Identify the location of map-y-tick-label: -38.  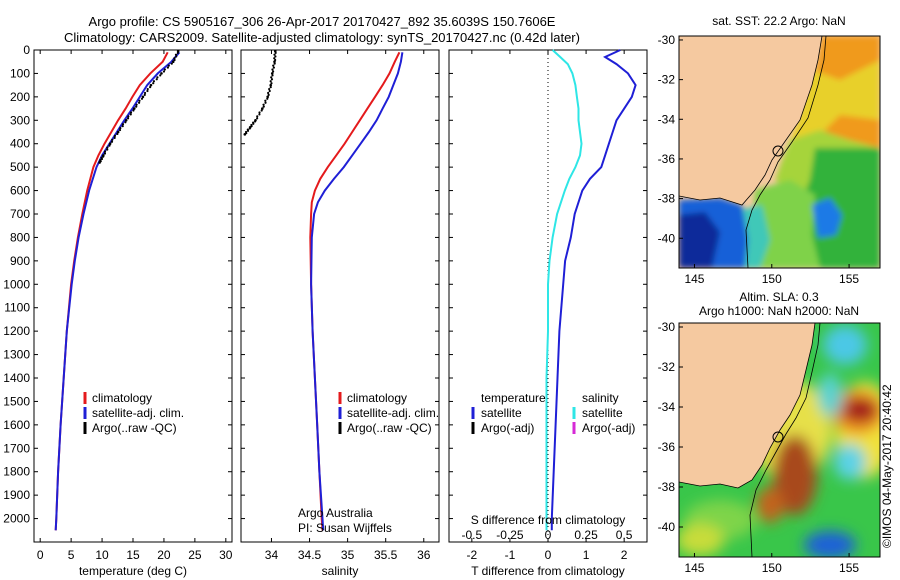
(667, 199).